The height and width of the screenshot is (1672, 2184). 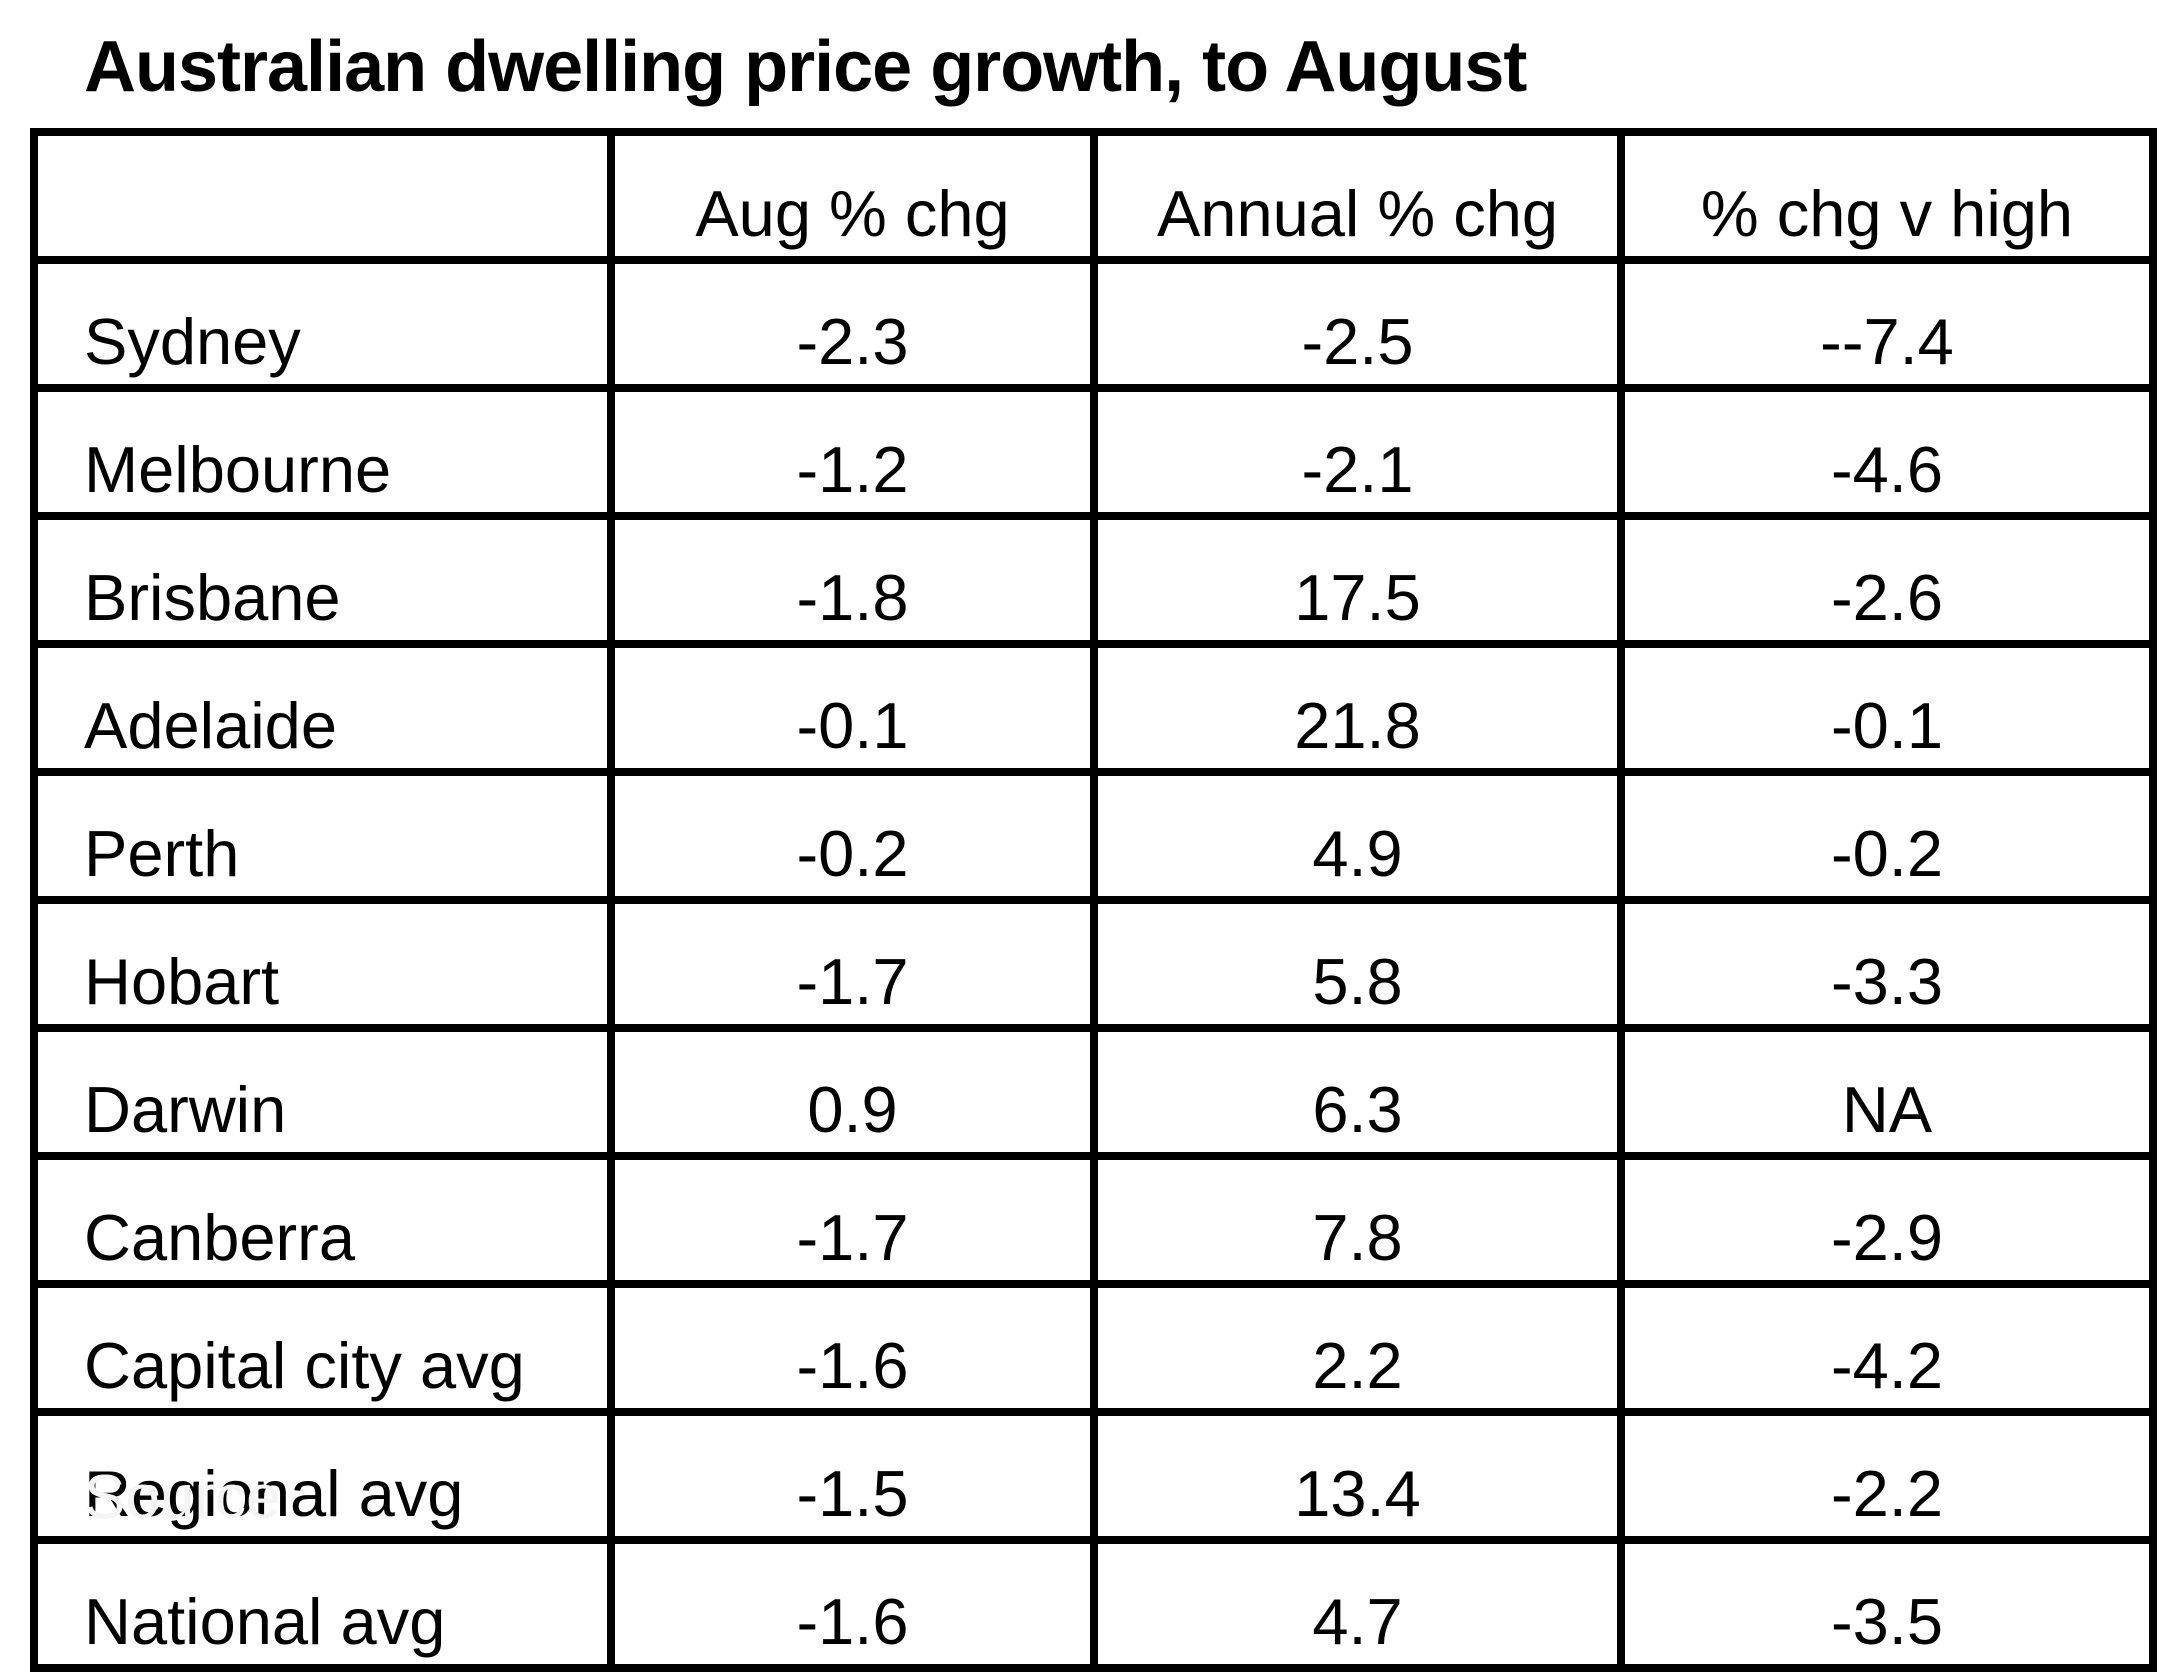 I want to click on table-row: Adelaide -0.1 21.8 -0.1, so click(x=1093, y=708).